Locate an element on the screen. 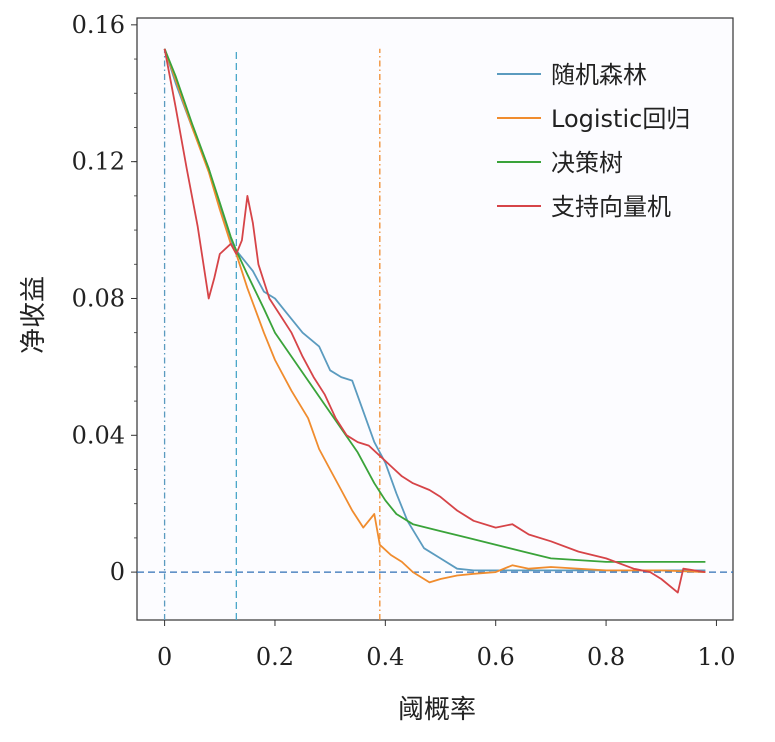  legend-label-3: 支持向量机 is located at coordinates (611, 207).